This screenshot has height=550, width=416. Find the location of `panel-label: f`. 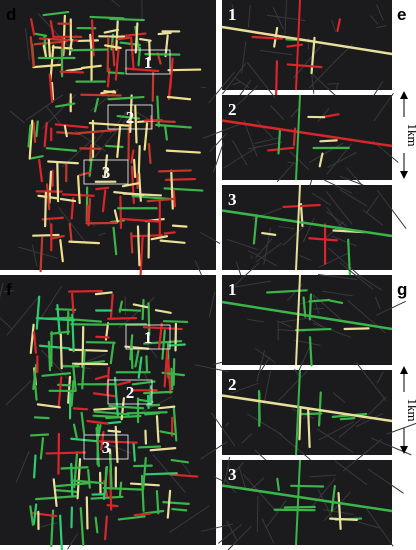

panel-label: f is located at coordinates (9, 289).